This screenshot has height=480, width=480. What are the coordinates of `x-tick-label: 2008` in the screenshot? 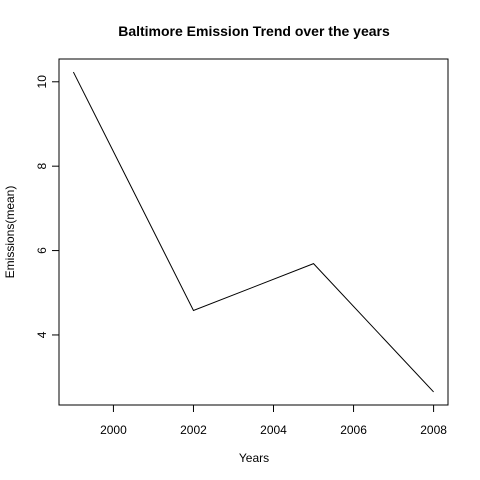 It's located at (433, 430).